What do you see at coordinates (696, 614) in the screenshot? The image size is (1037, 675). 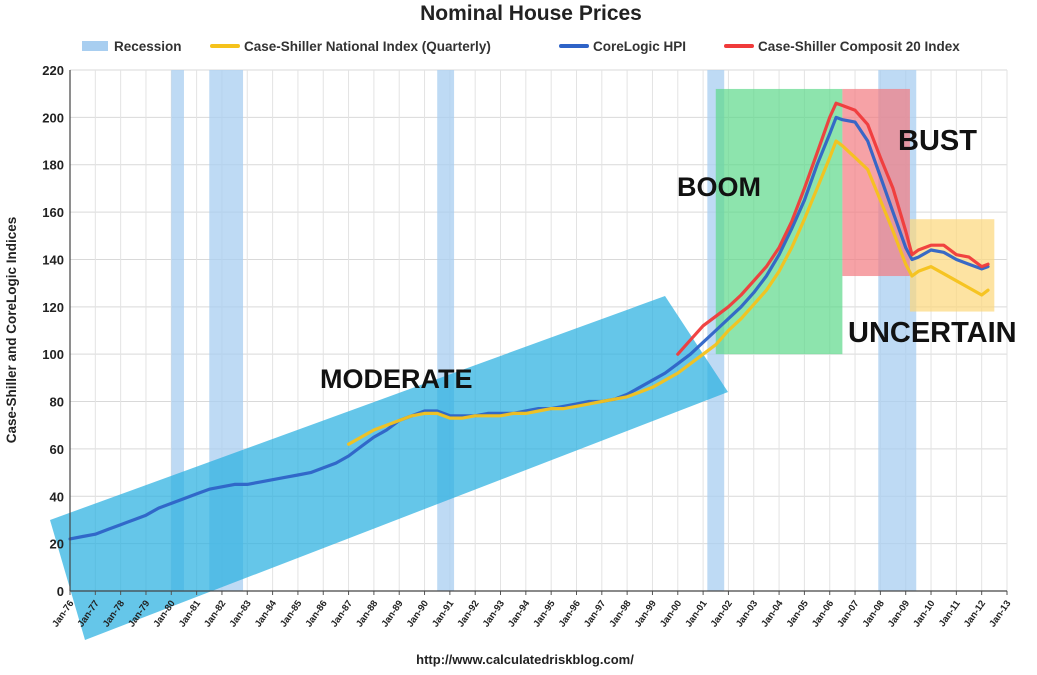 I see `x-tick-label: Jan-01` at bounding box center [696, 614].